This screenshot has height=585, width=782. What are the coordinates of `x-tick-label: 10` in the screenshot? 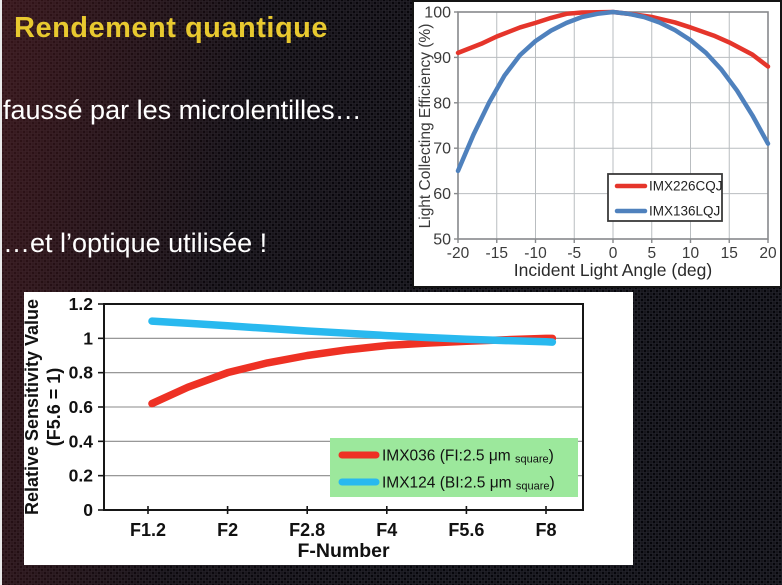 It's located at (691, 253).